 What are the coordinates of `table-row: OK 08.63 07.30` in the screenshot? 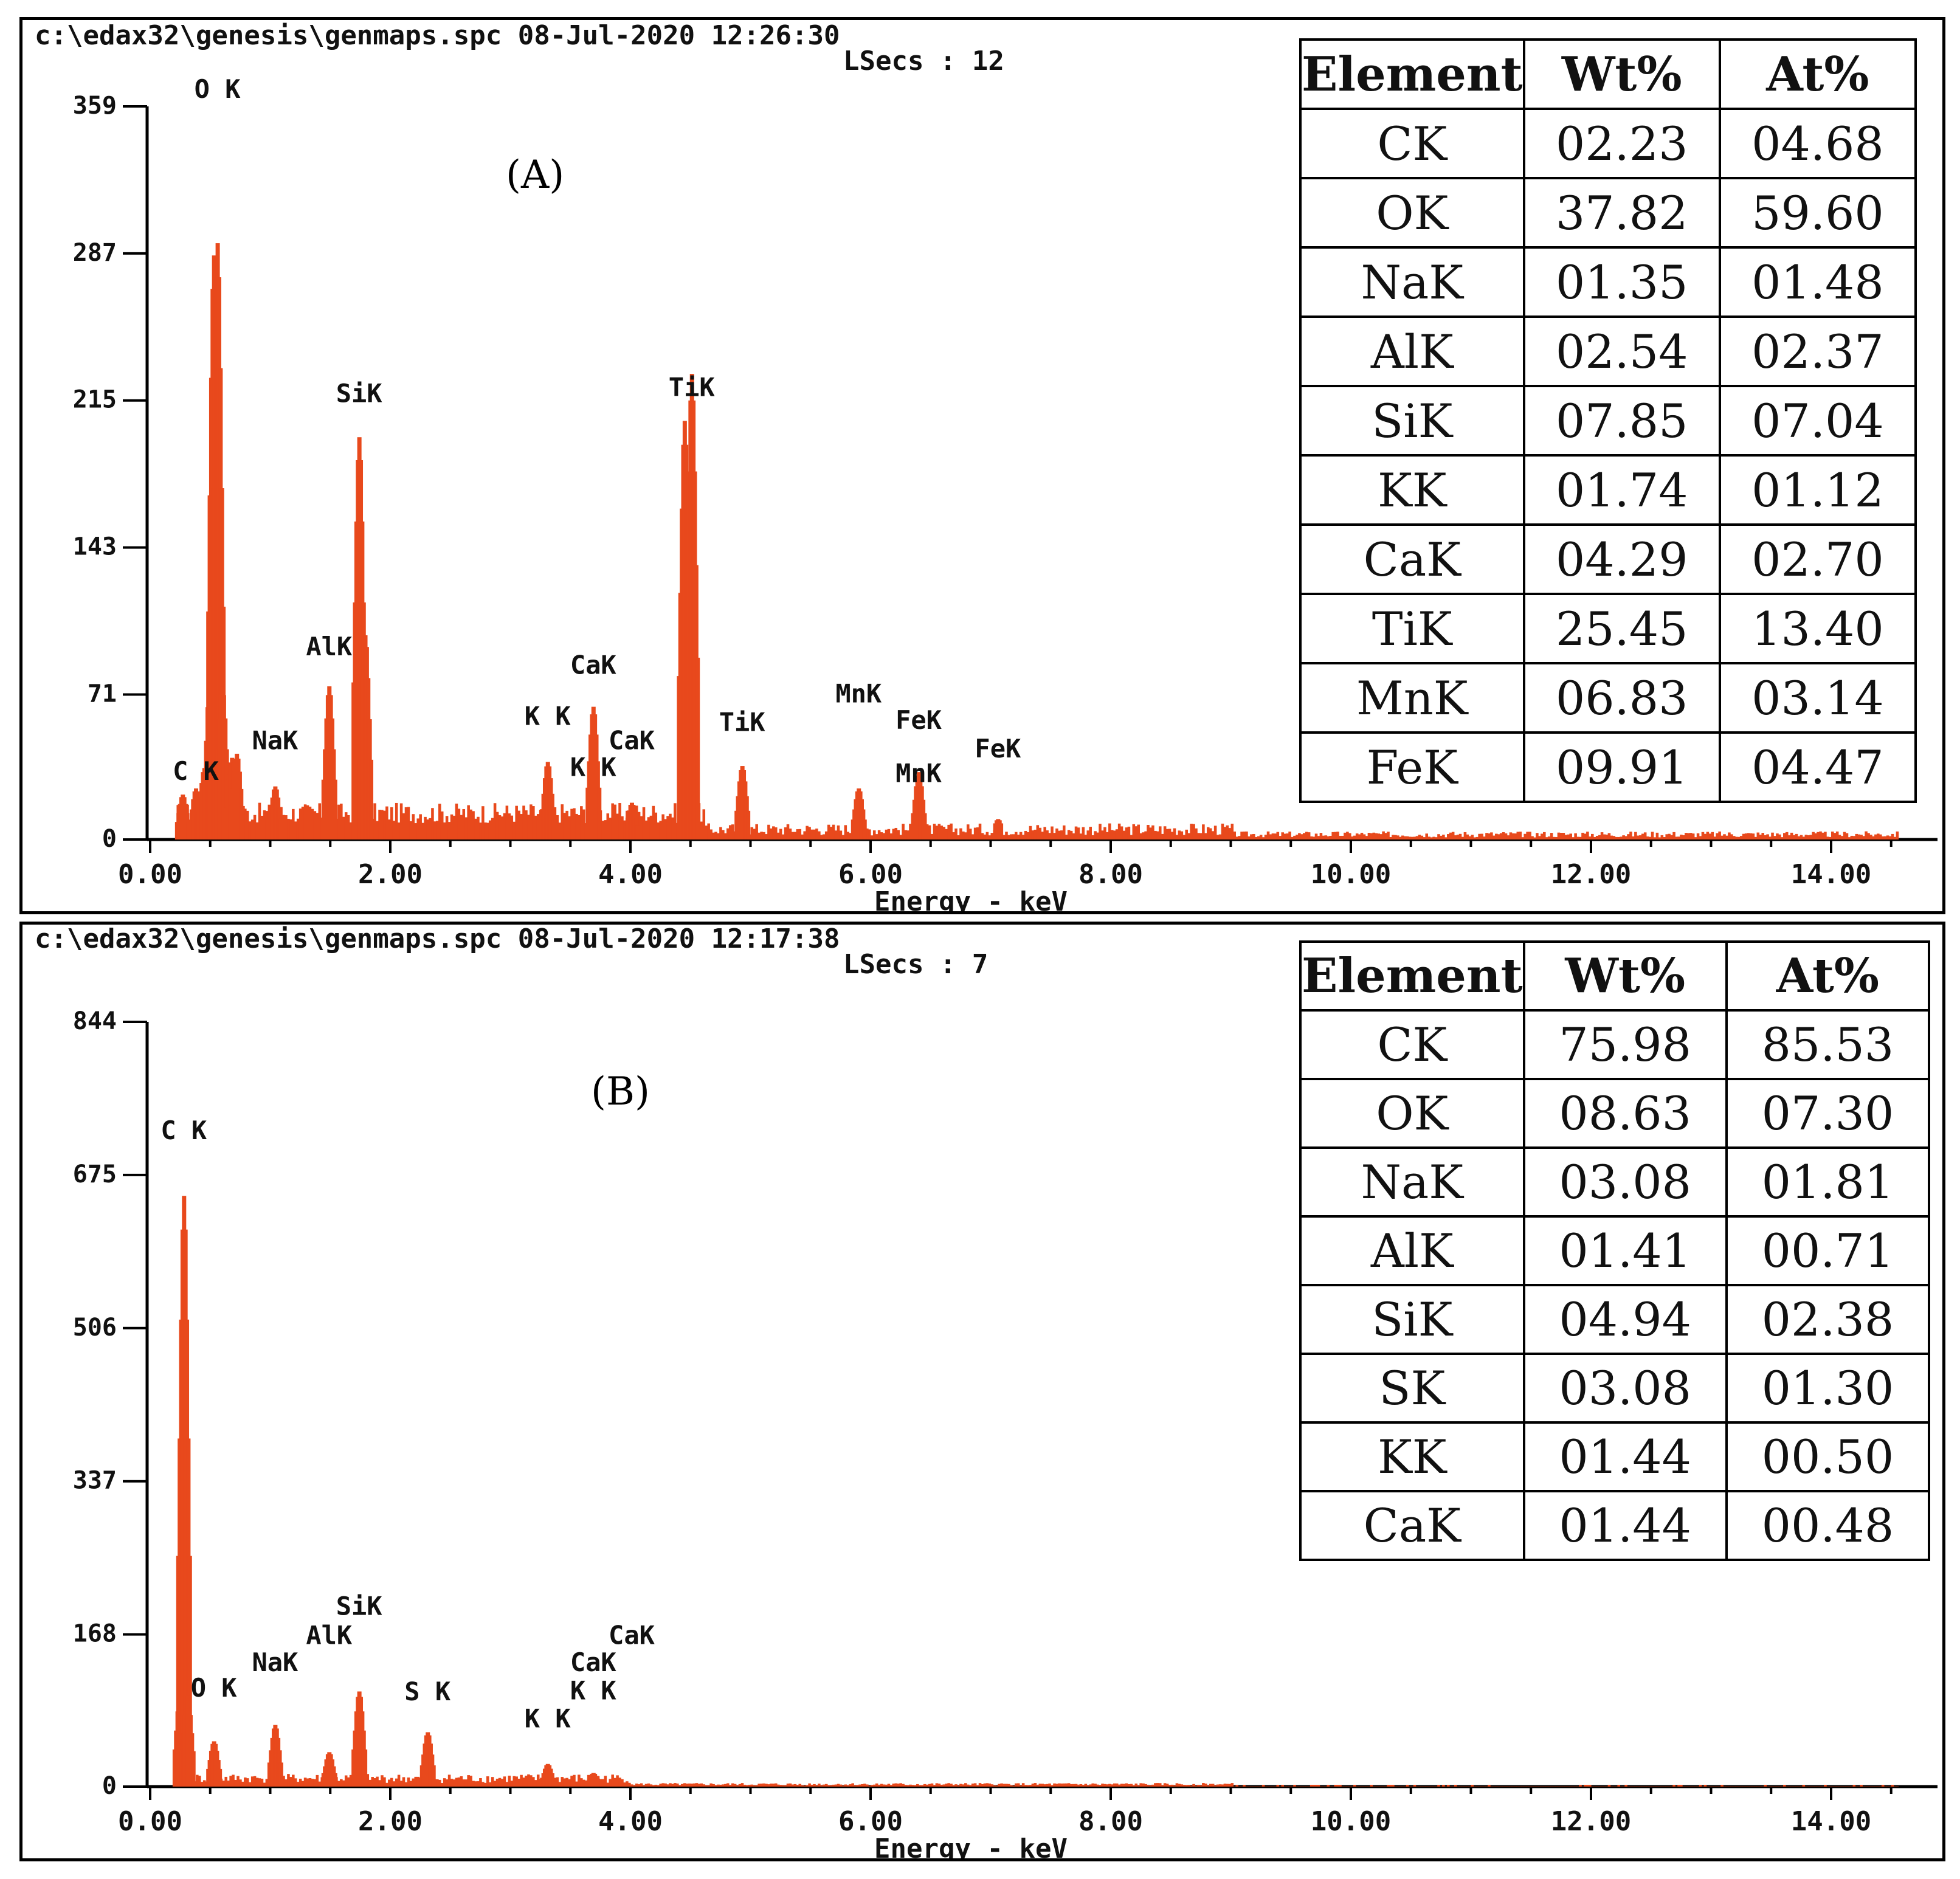 It's located at (1615, 1113).